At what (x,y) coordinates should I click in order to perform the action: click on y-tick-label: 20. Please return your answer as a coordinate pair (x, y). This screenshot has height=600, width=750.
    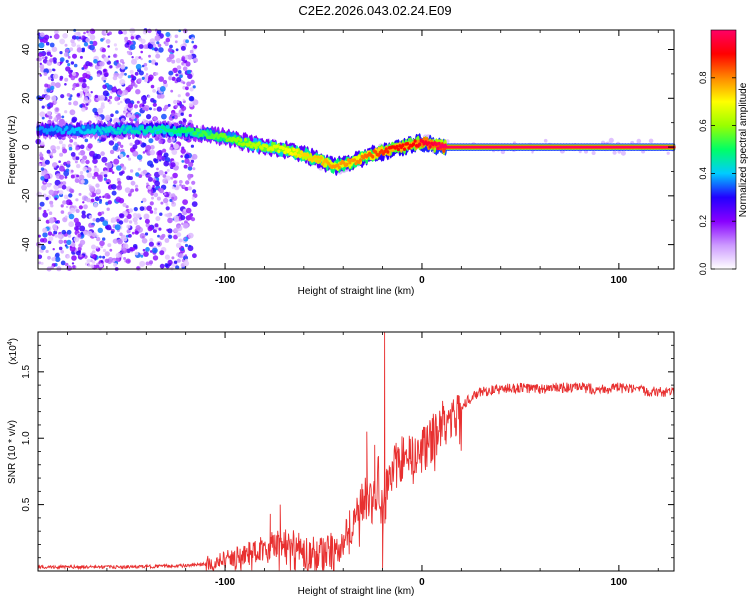
    Looking at the image, I should click on (26, 98).